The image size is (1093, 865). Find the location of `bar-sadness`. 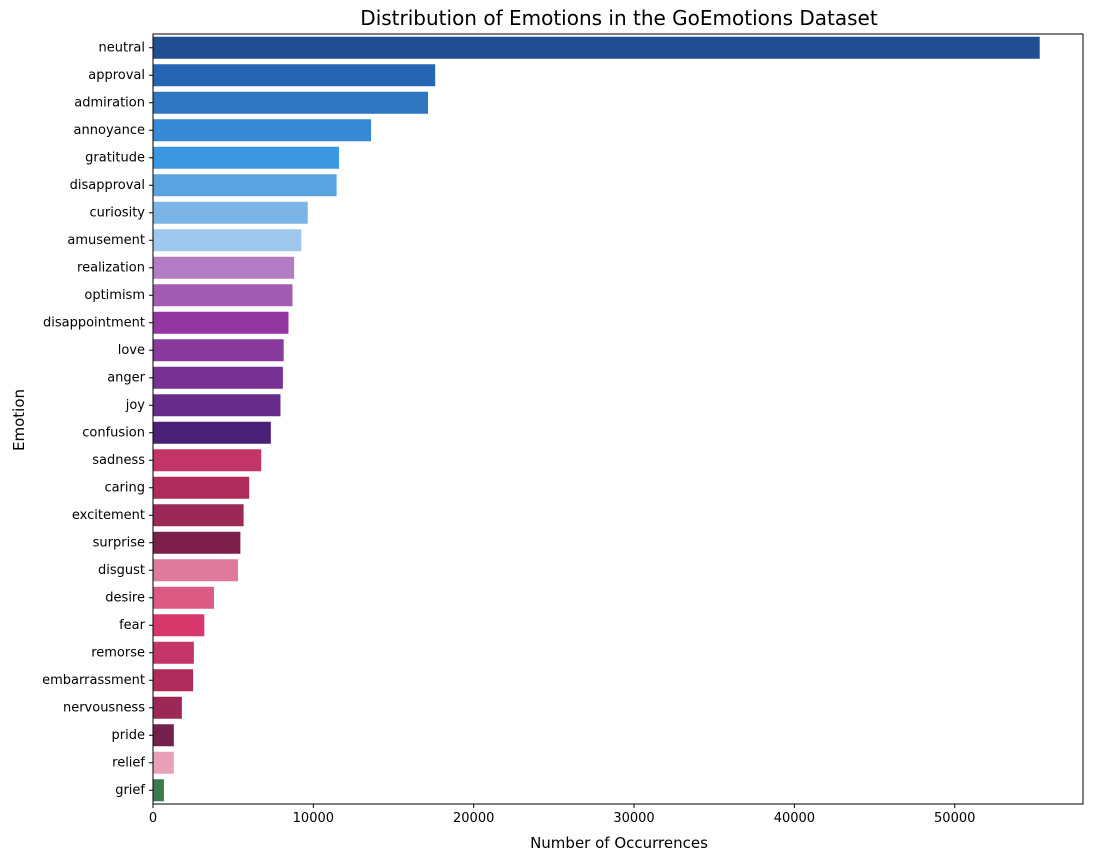

bar-sadness is located at coordinates (207, 460).